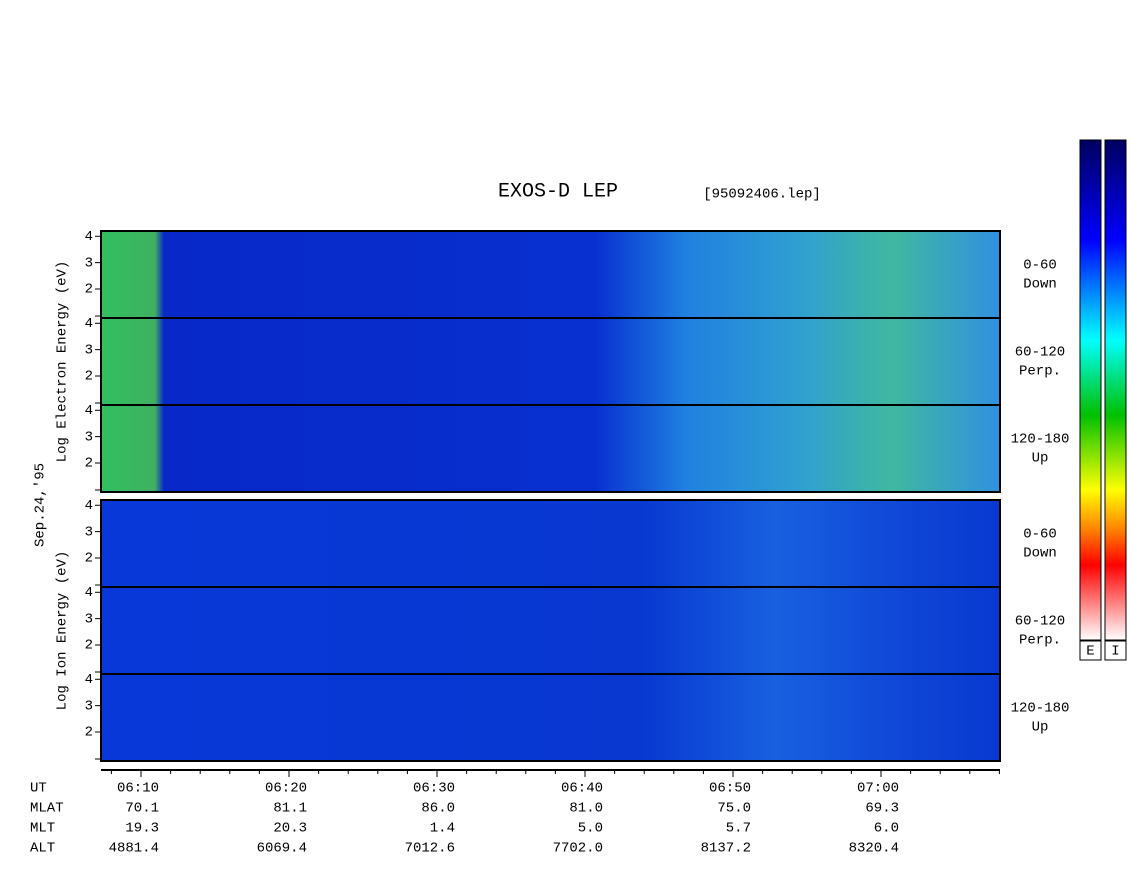 Image resolution: width=1130 pixels, height=875 pixels. What do you see at coordinates (42, 849) in the screenshot?
I see `row-name: ALT` at bounding box center [42, 849].